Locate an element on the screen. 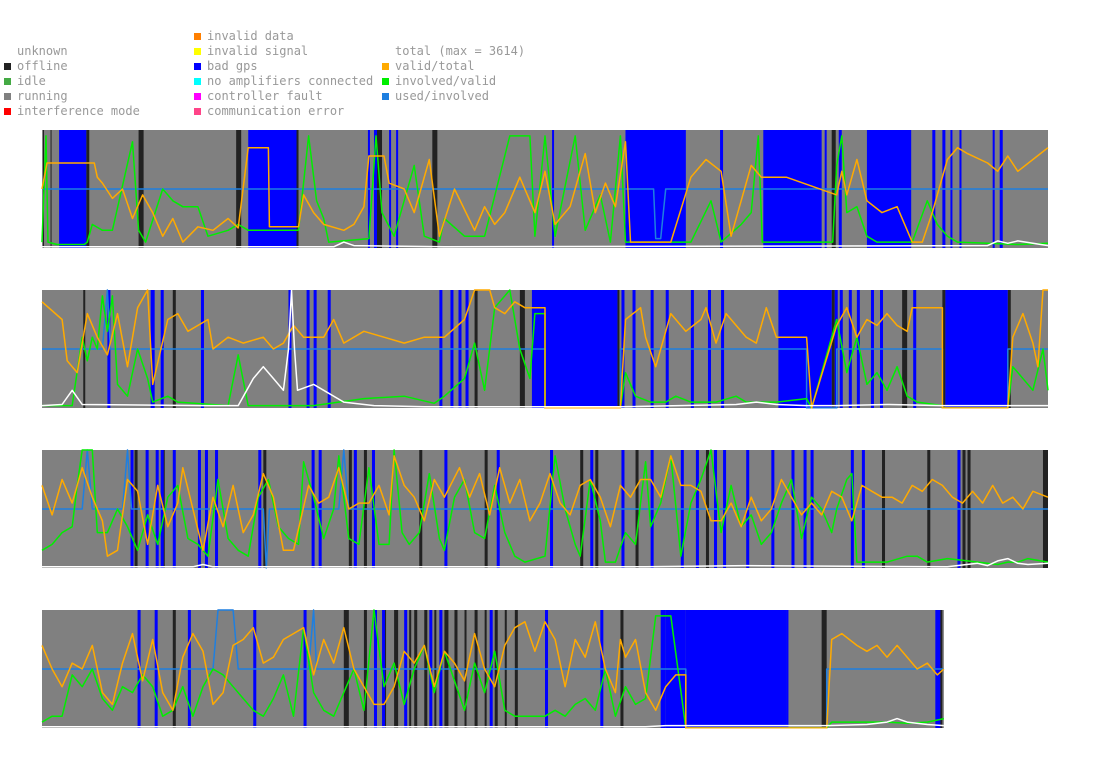 The height and width of the screenshot is (764, 1095). error-legend-entry: controller fault is located at coordinates (283, 96).